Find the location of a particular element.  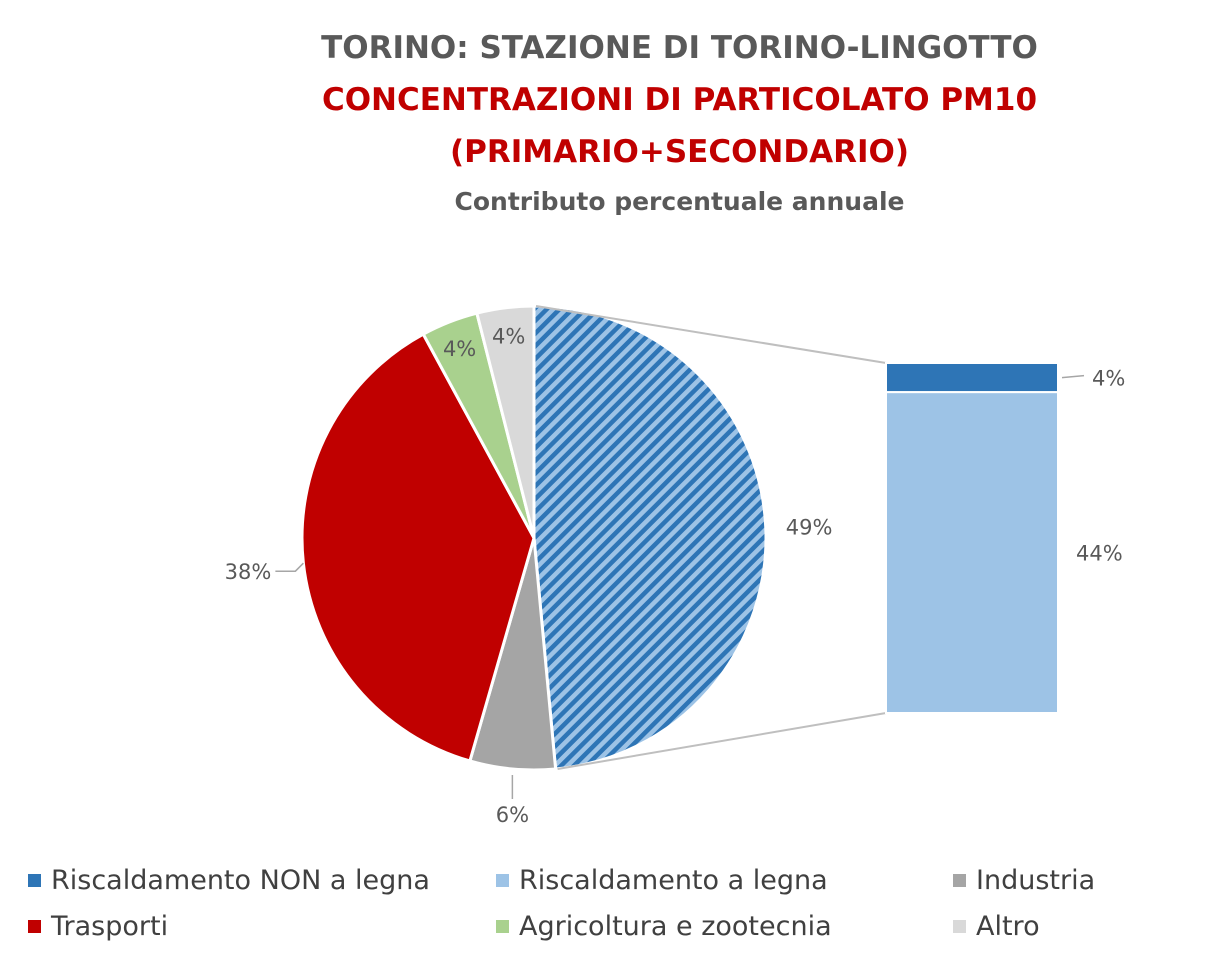

pie-label-industria: 6% is located at coordinates (512, 815).